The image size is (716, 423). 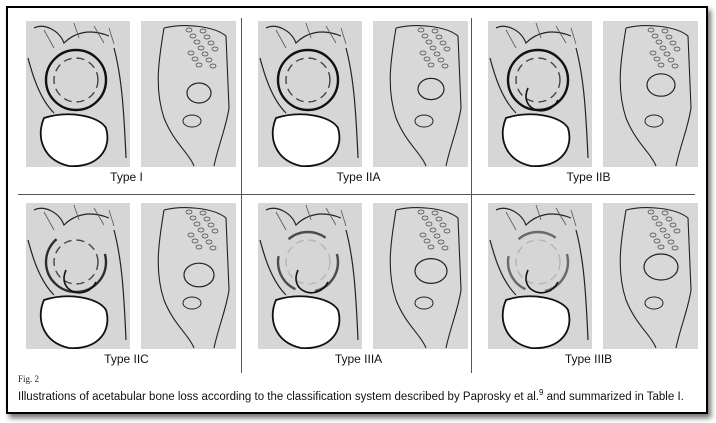 What do you see at coordinates (126, 177) in the screenshot?
I see `panel-label: Type I` at bounding box center [126, 177].